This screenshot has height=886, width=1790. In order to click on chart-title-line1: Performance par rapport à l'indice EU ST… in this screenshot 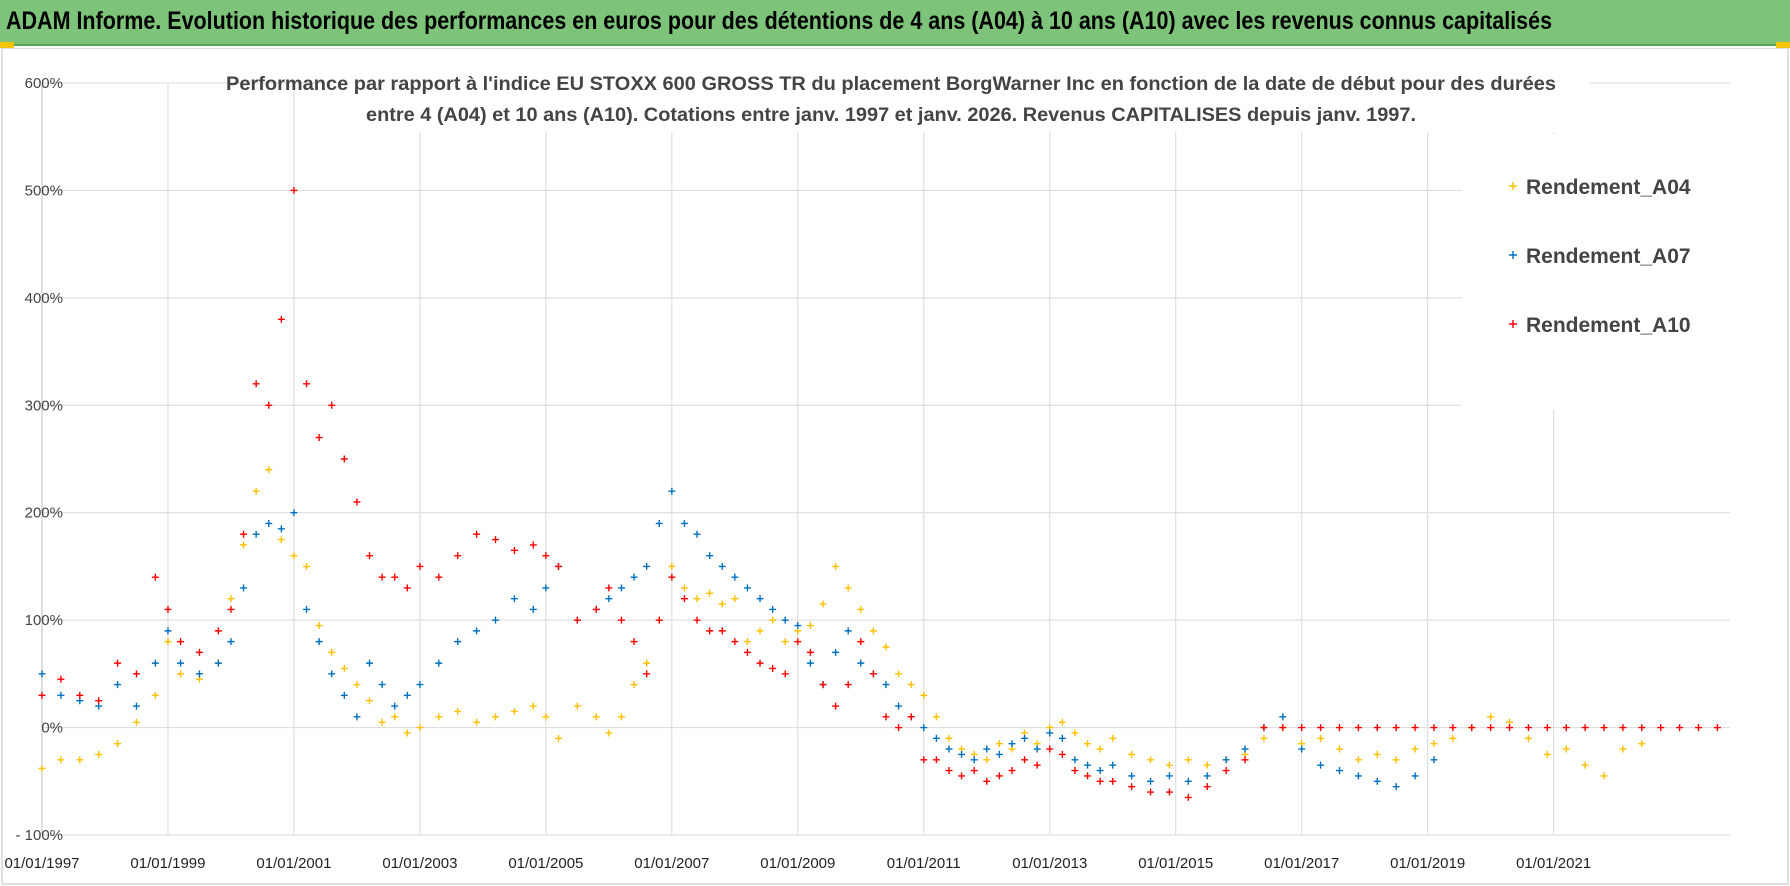, I will do `click(891, 84)`.